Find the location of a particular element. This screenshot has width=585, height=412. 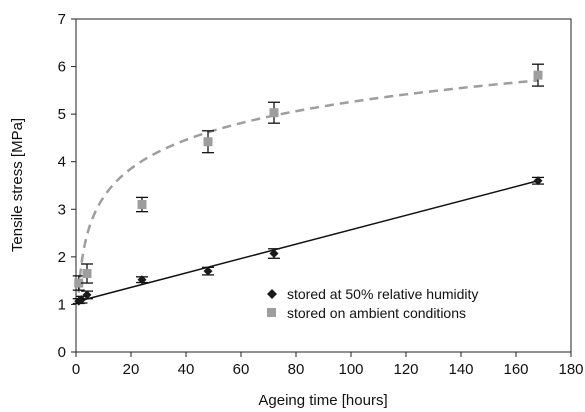

legend-marker-ambient is located at coordinates (271, 312).